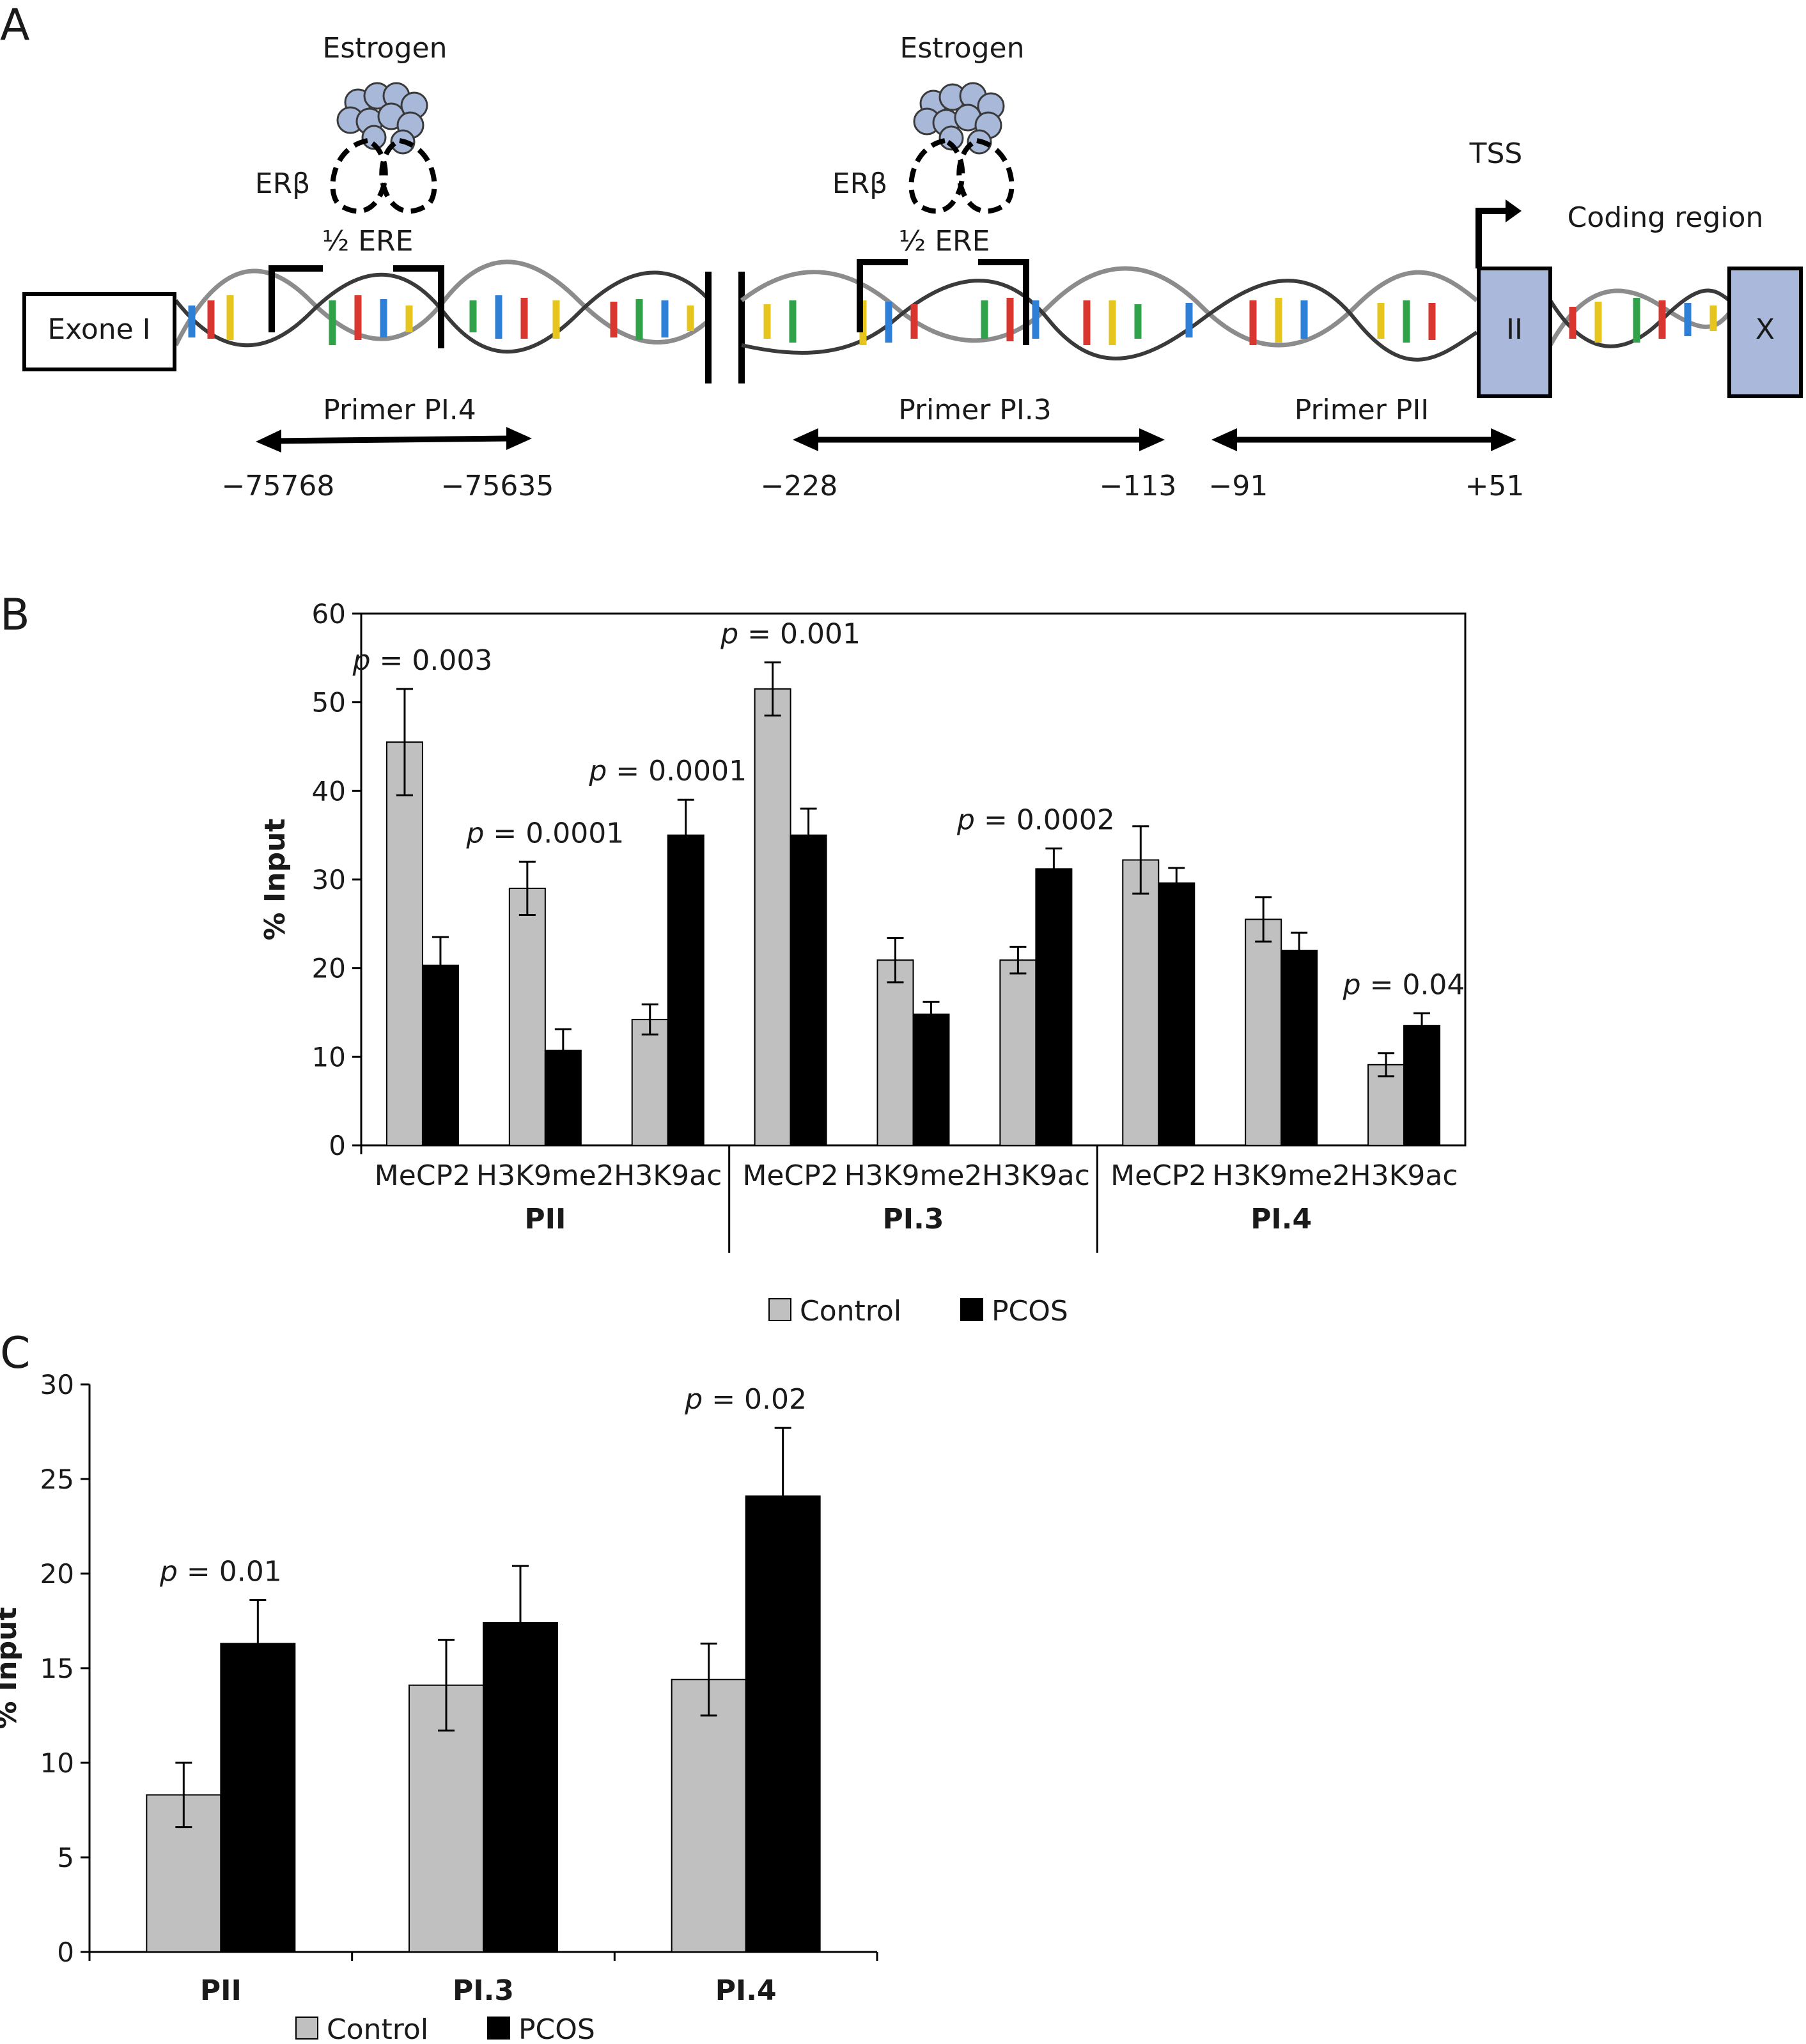  I want to click on x-tick-label: PI.3, so click(483, 1990).